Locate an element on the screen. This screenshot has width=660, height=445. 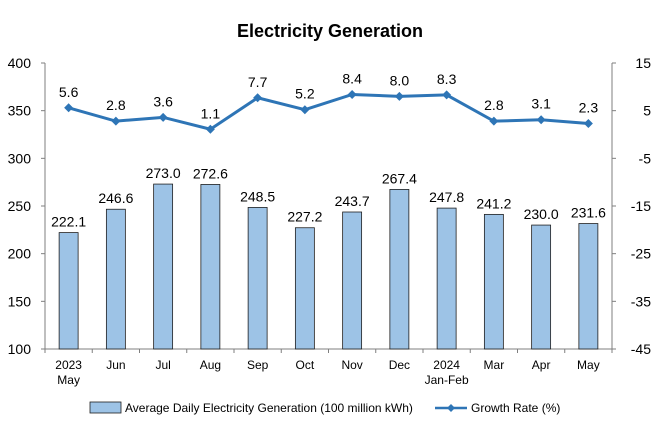
bar-data-label: 231.6 is located at coordinates (588, 213).